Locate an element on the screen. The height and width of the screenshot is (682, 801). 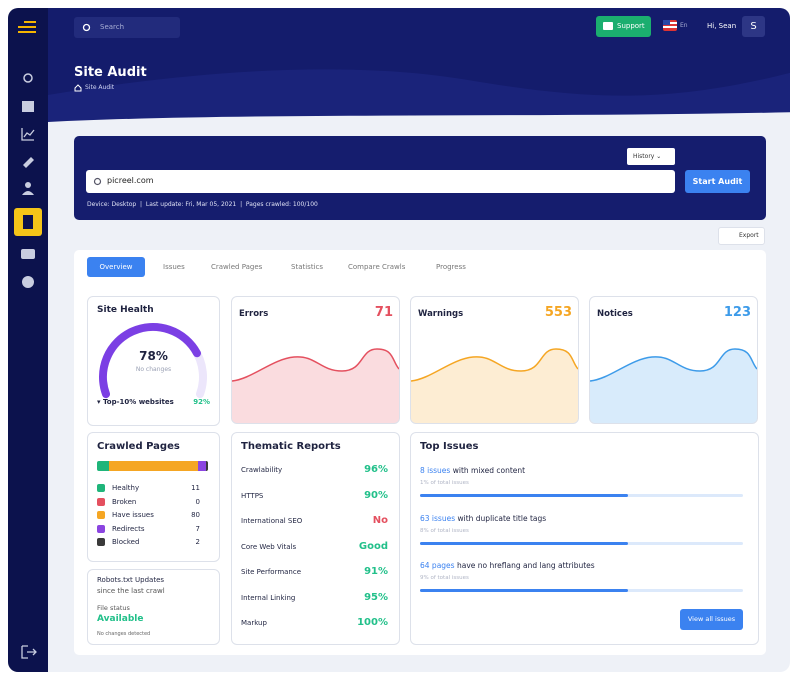
report-value: 100% is located at coordinates (372, 622).